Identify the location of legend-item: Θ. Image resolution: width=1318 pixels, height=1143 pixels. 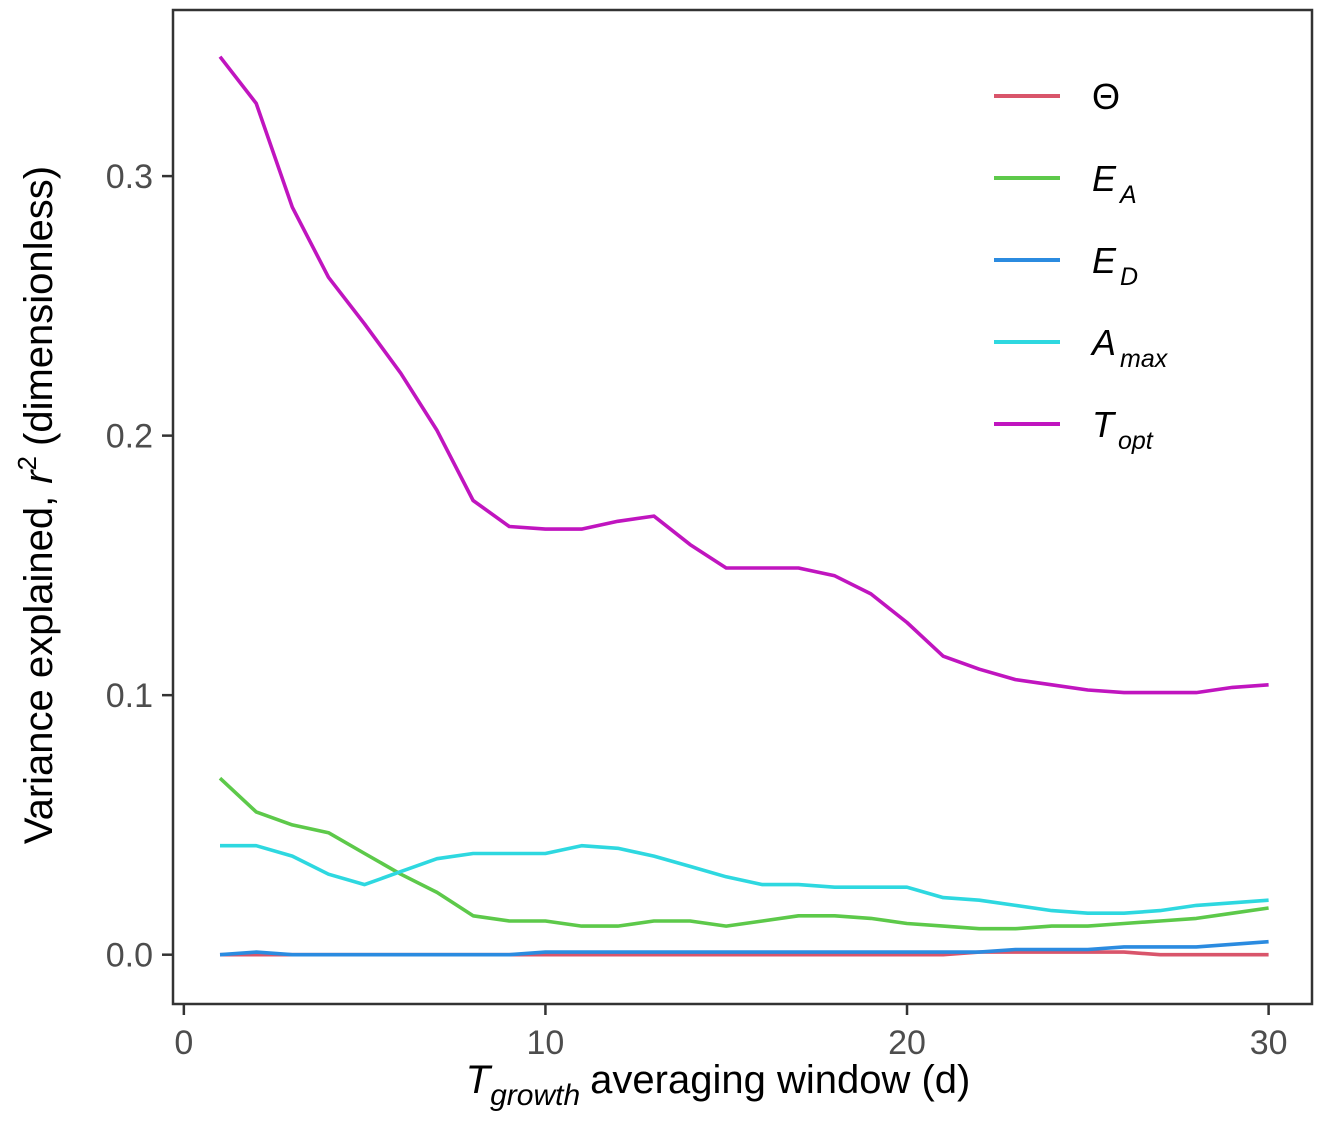
(1057, 96).